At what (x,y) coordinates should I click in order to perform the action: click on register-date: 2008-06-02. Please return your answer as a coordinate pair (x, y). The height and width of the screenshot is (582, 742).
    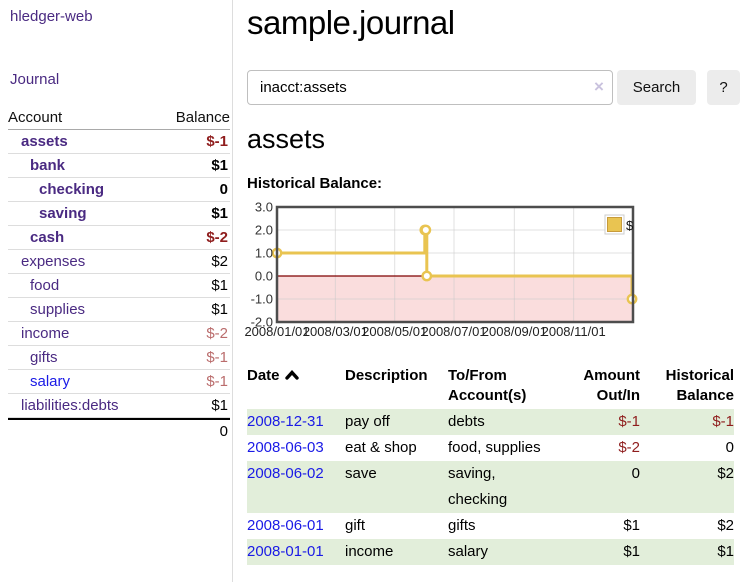
    Looking at the image, I should click on (296, 487).